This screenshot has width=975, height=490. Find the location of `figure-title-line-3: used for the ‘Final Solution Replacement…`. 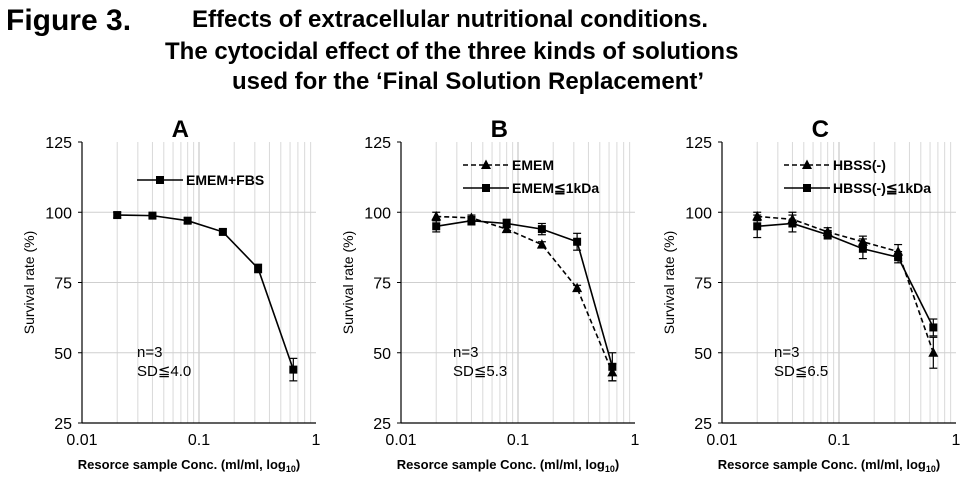

figure-title-line-3: used for the ‘Final Solution Replacement… is located at coordinates (468, 81).